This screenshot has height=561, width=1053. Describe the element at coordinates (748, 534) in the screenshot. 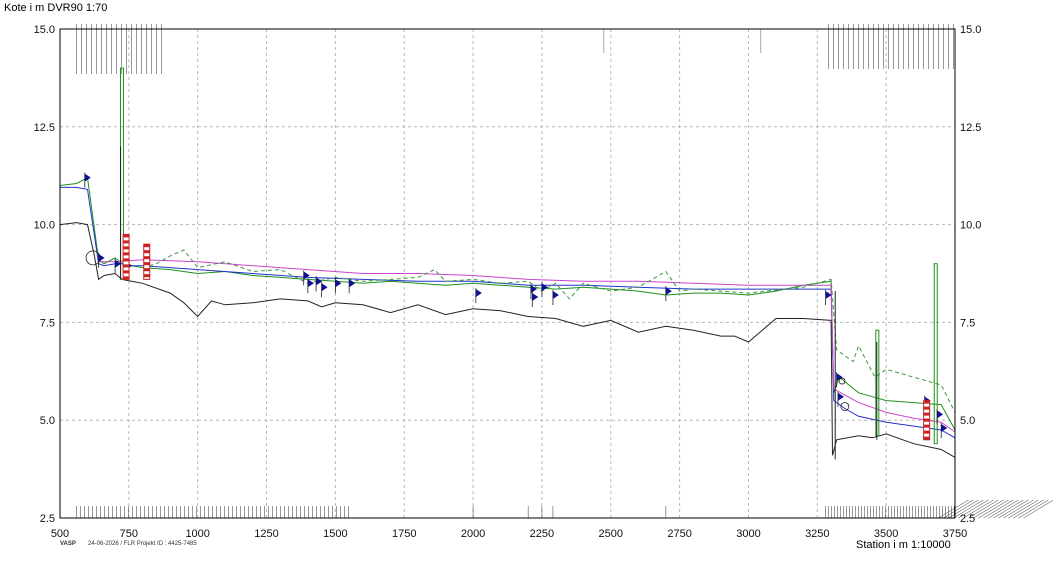

I see `x-tick-label: 3000` at that location.